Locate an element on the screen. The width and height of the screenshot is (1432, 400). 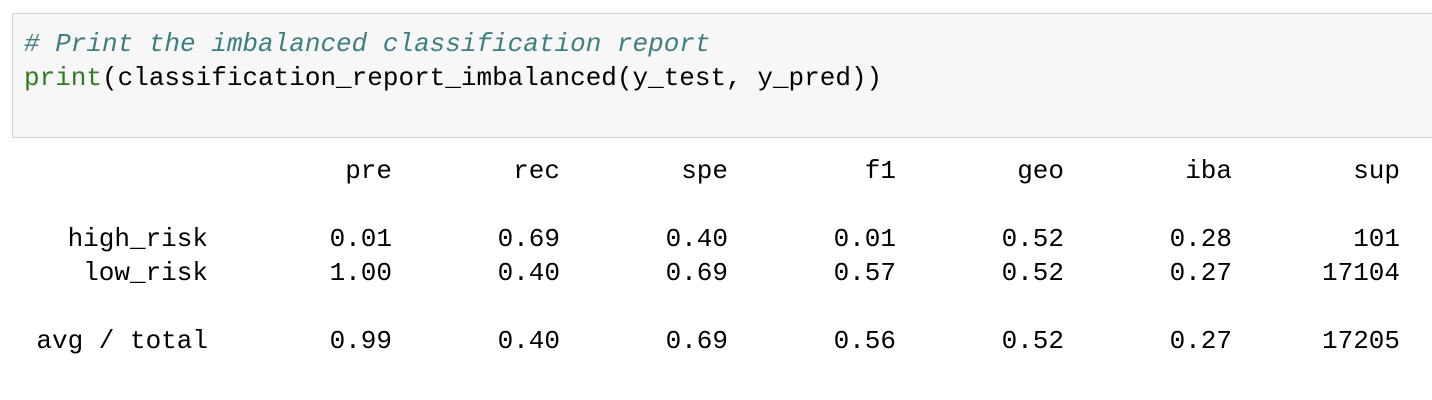
column-header-sup: sup is located at coordinates (1376, 171).